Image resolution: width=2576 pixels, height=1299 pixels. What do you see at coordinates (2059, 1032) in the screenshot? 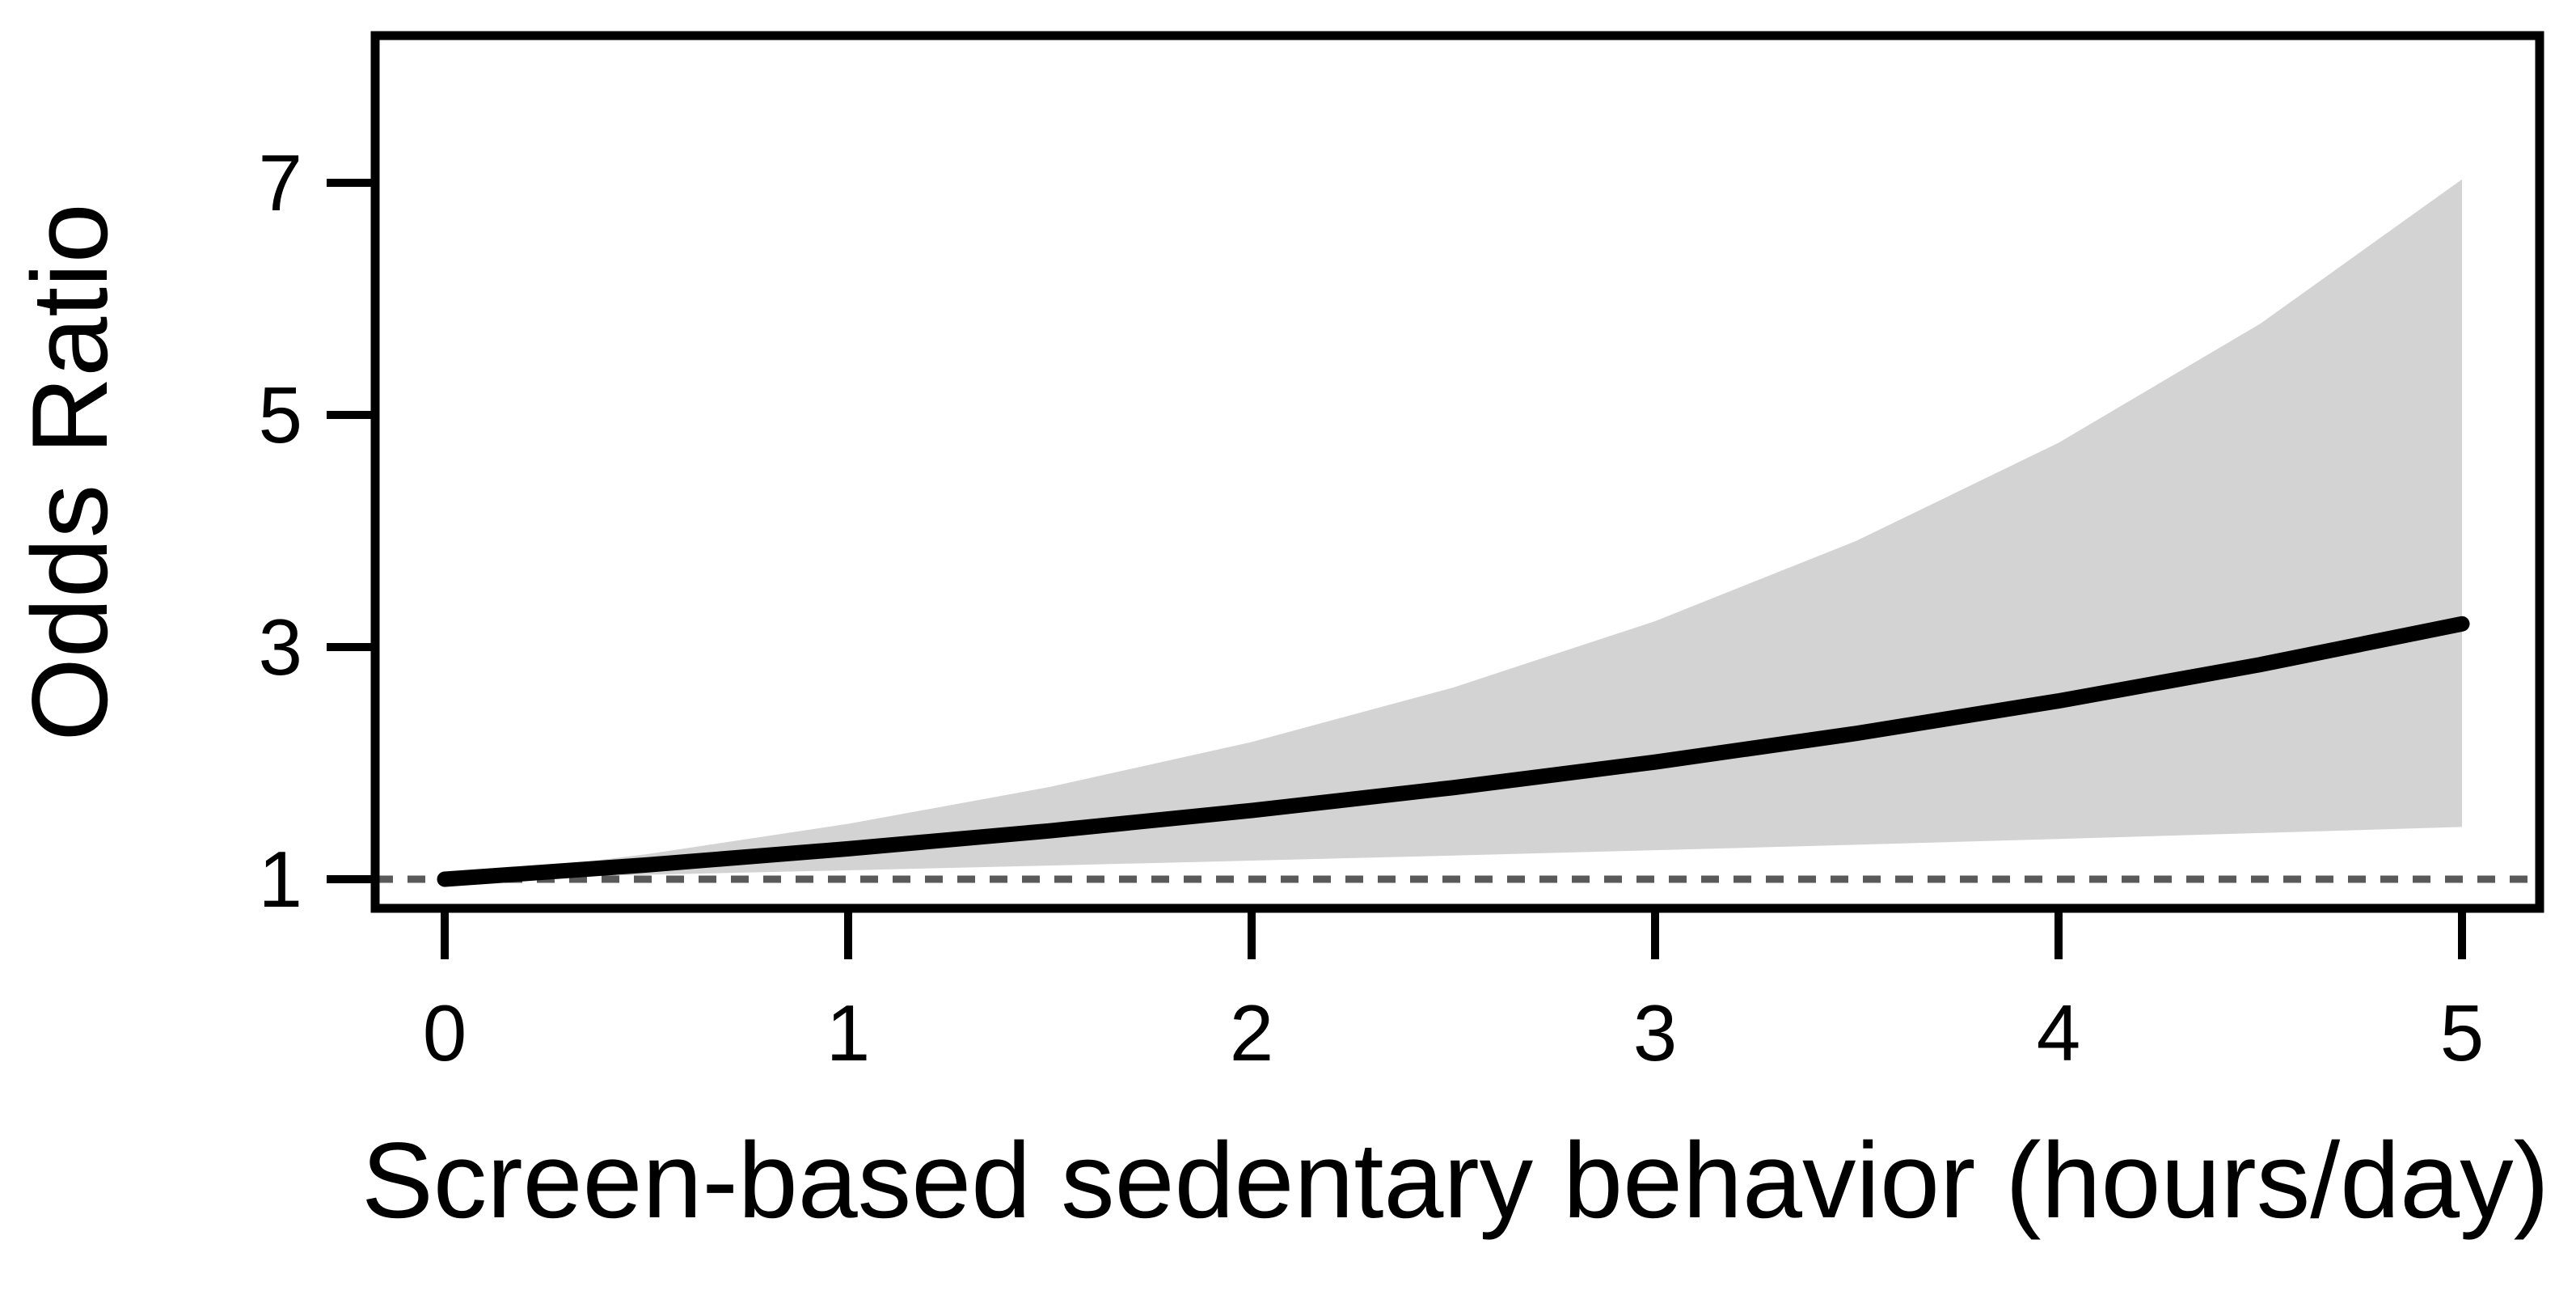
I see `x-tick-label: 4` at bounding box center [2059, 1032].